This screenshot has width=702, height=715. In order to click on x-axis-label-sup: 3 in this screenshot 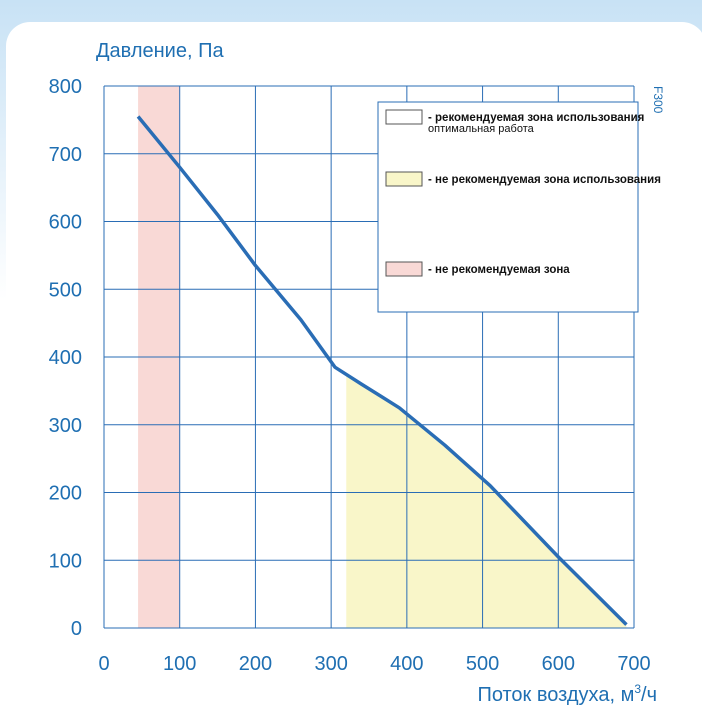, I will do `click(637, 689)`.